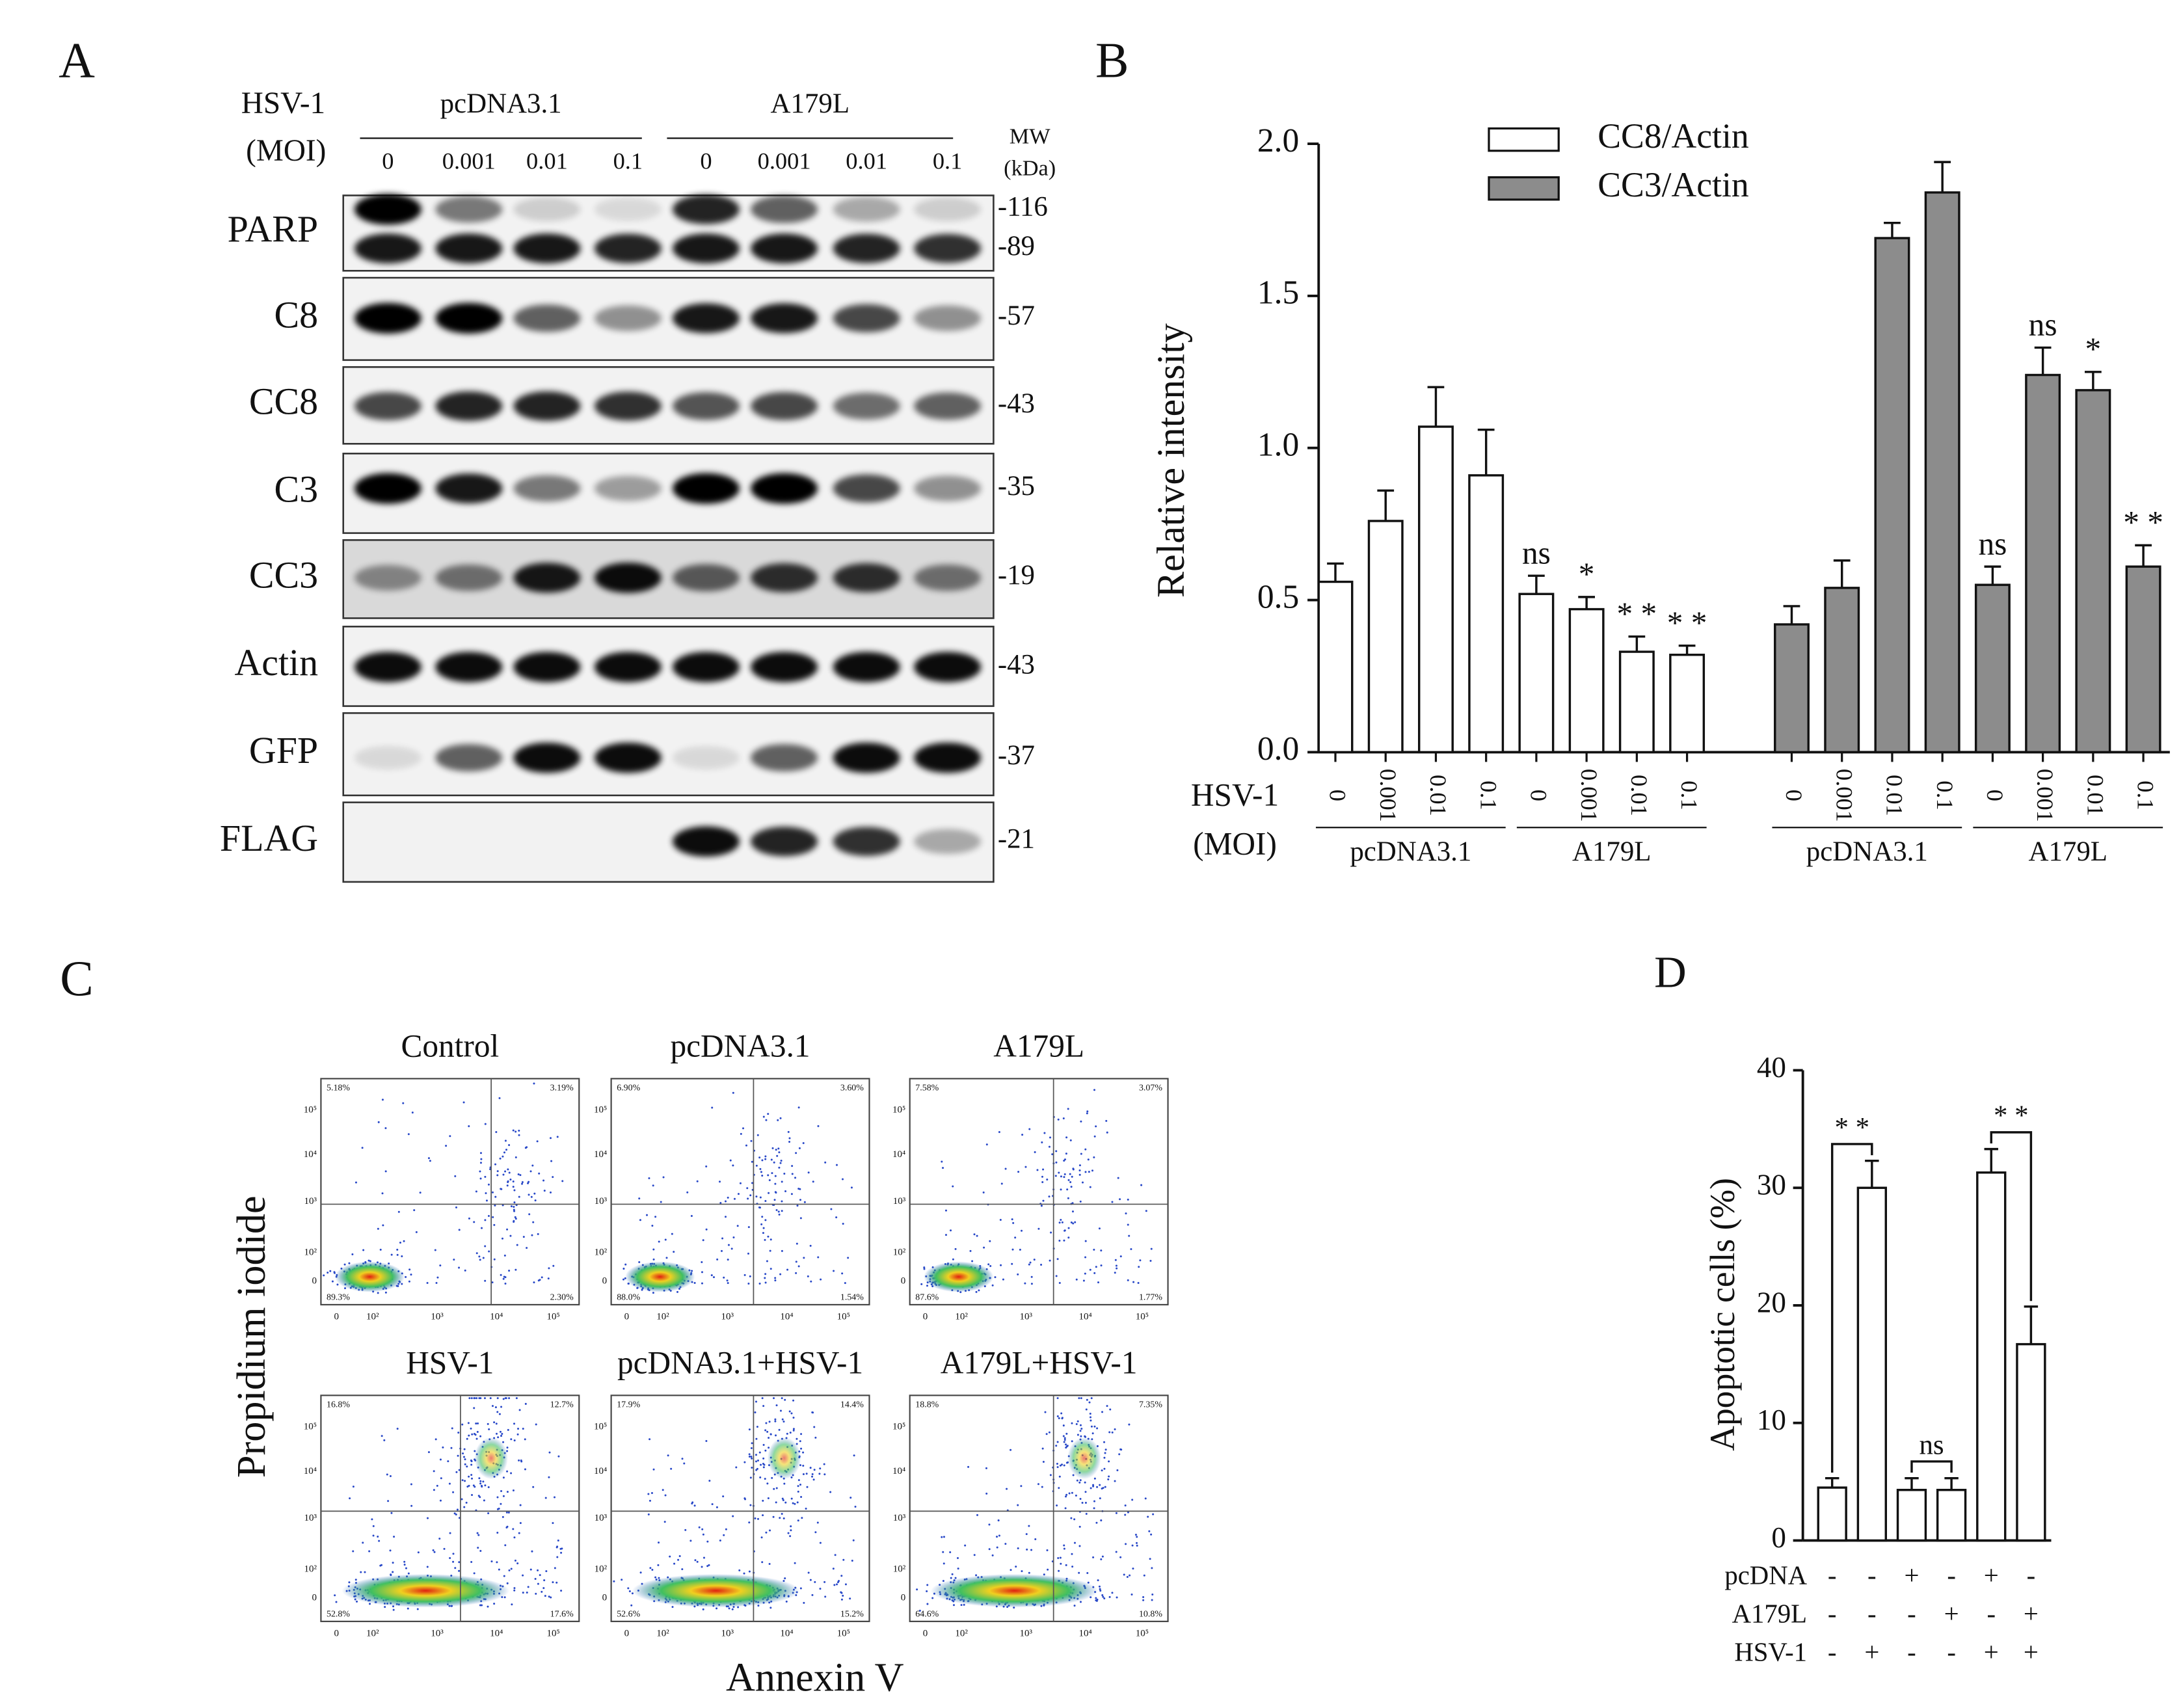  What do you see at coordinates (77, 61) in the screenshot?
I see `panel-label: A` at bounding box center [77, 61].